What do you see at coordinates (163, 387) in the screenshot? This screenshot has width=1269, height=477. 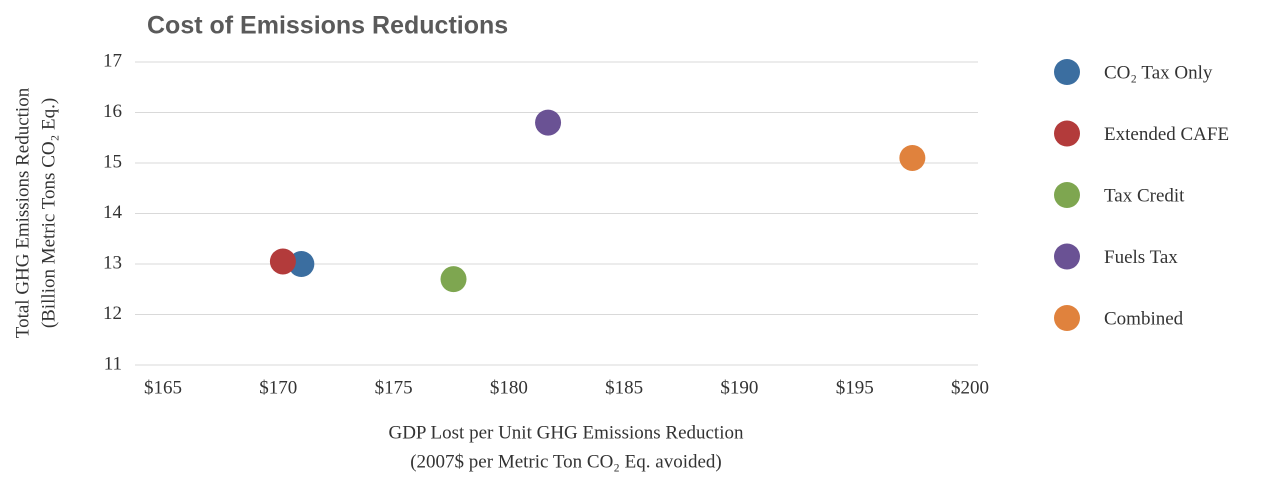 I see `x-tick-label: $165` at bounding box center [163, 387].